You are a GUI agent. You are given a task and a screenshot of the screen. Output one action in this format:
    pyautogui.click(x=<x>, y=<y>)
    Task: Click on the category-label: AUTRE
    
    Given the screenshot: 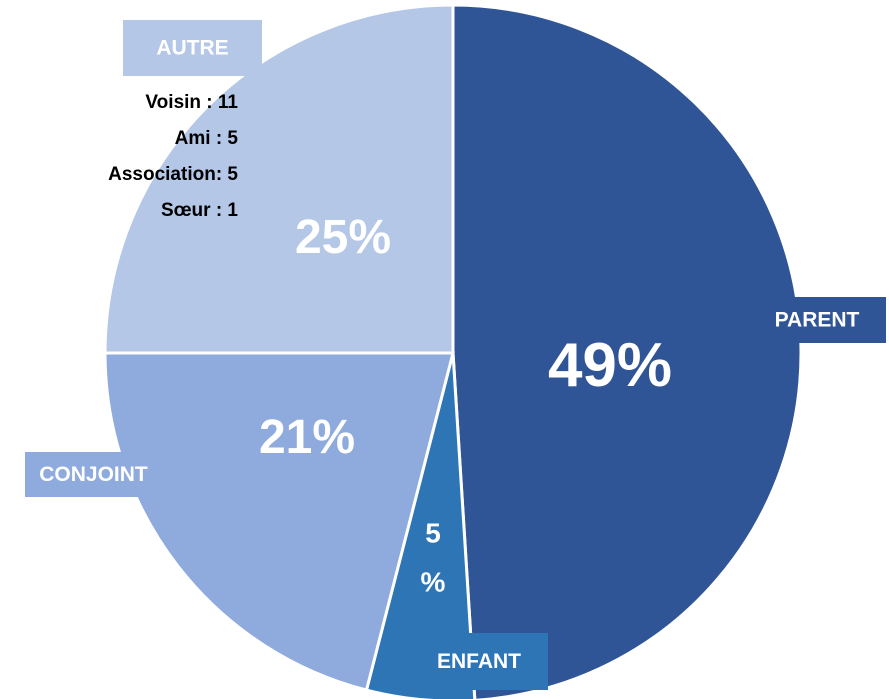 What is the action you would take?
    pyautogui.click(x=192, y=48)
    